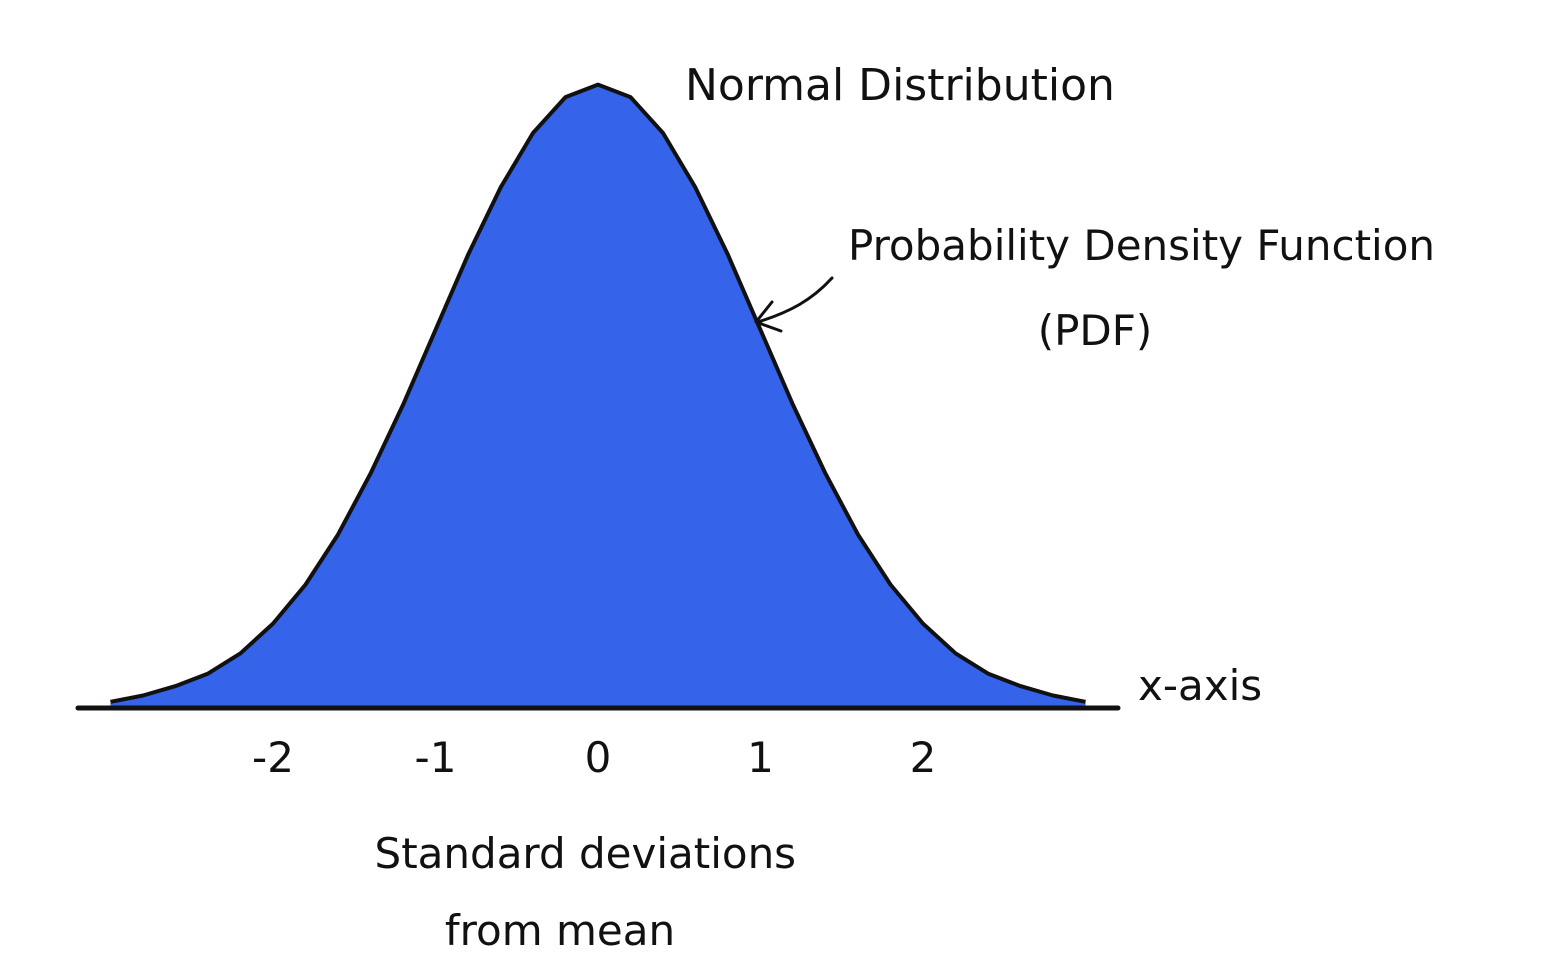 Image resolution: width=1566 pixels, height=970 pixels. Describe the element at coordinates (900, 85) in the screenshot. I see `chart-title: Normal Distribution` at that location.